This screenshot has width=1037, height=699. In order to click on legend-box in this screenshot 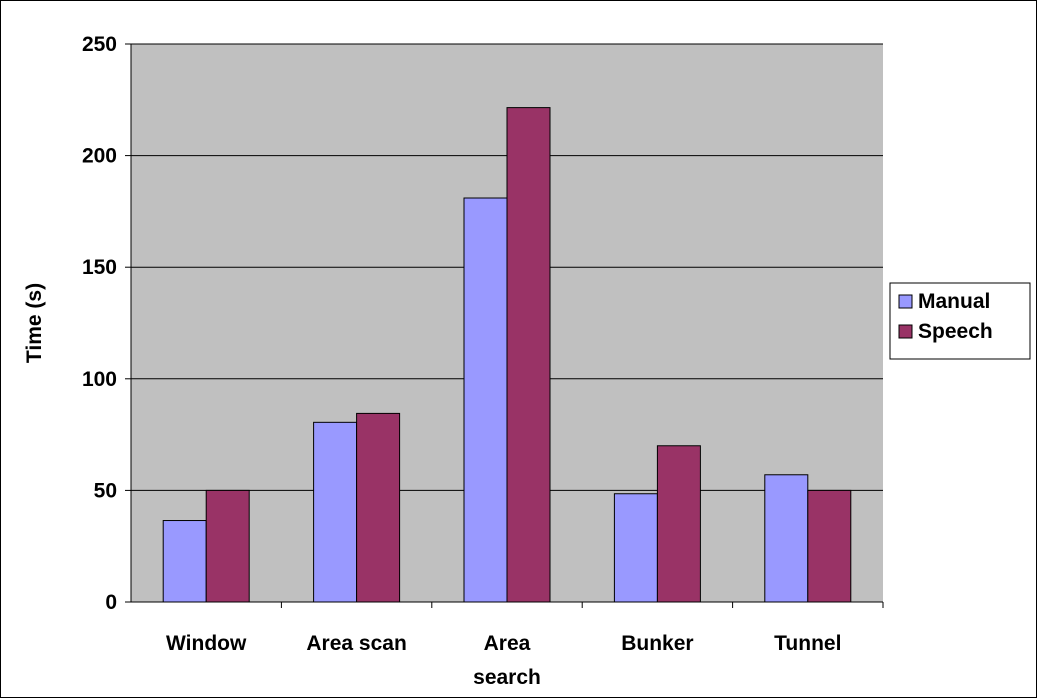, I will do `click(960, 321)`.